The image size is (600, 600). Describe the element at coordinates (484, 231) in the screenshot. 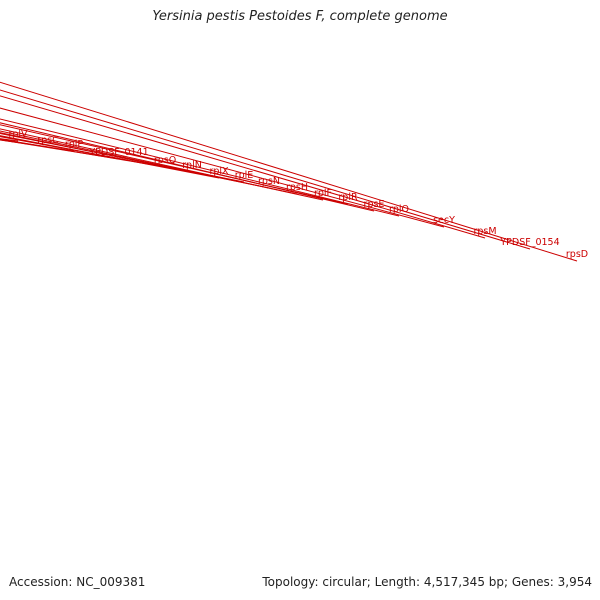

I see `gene-label-rpsM: rpsM` at that location.